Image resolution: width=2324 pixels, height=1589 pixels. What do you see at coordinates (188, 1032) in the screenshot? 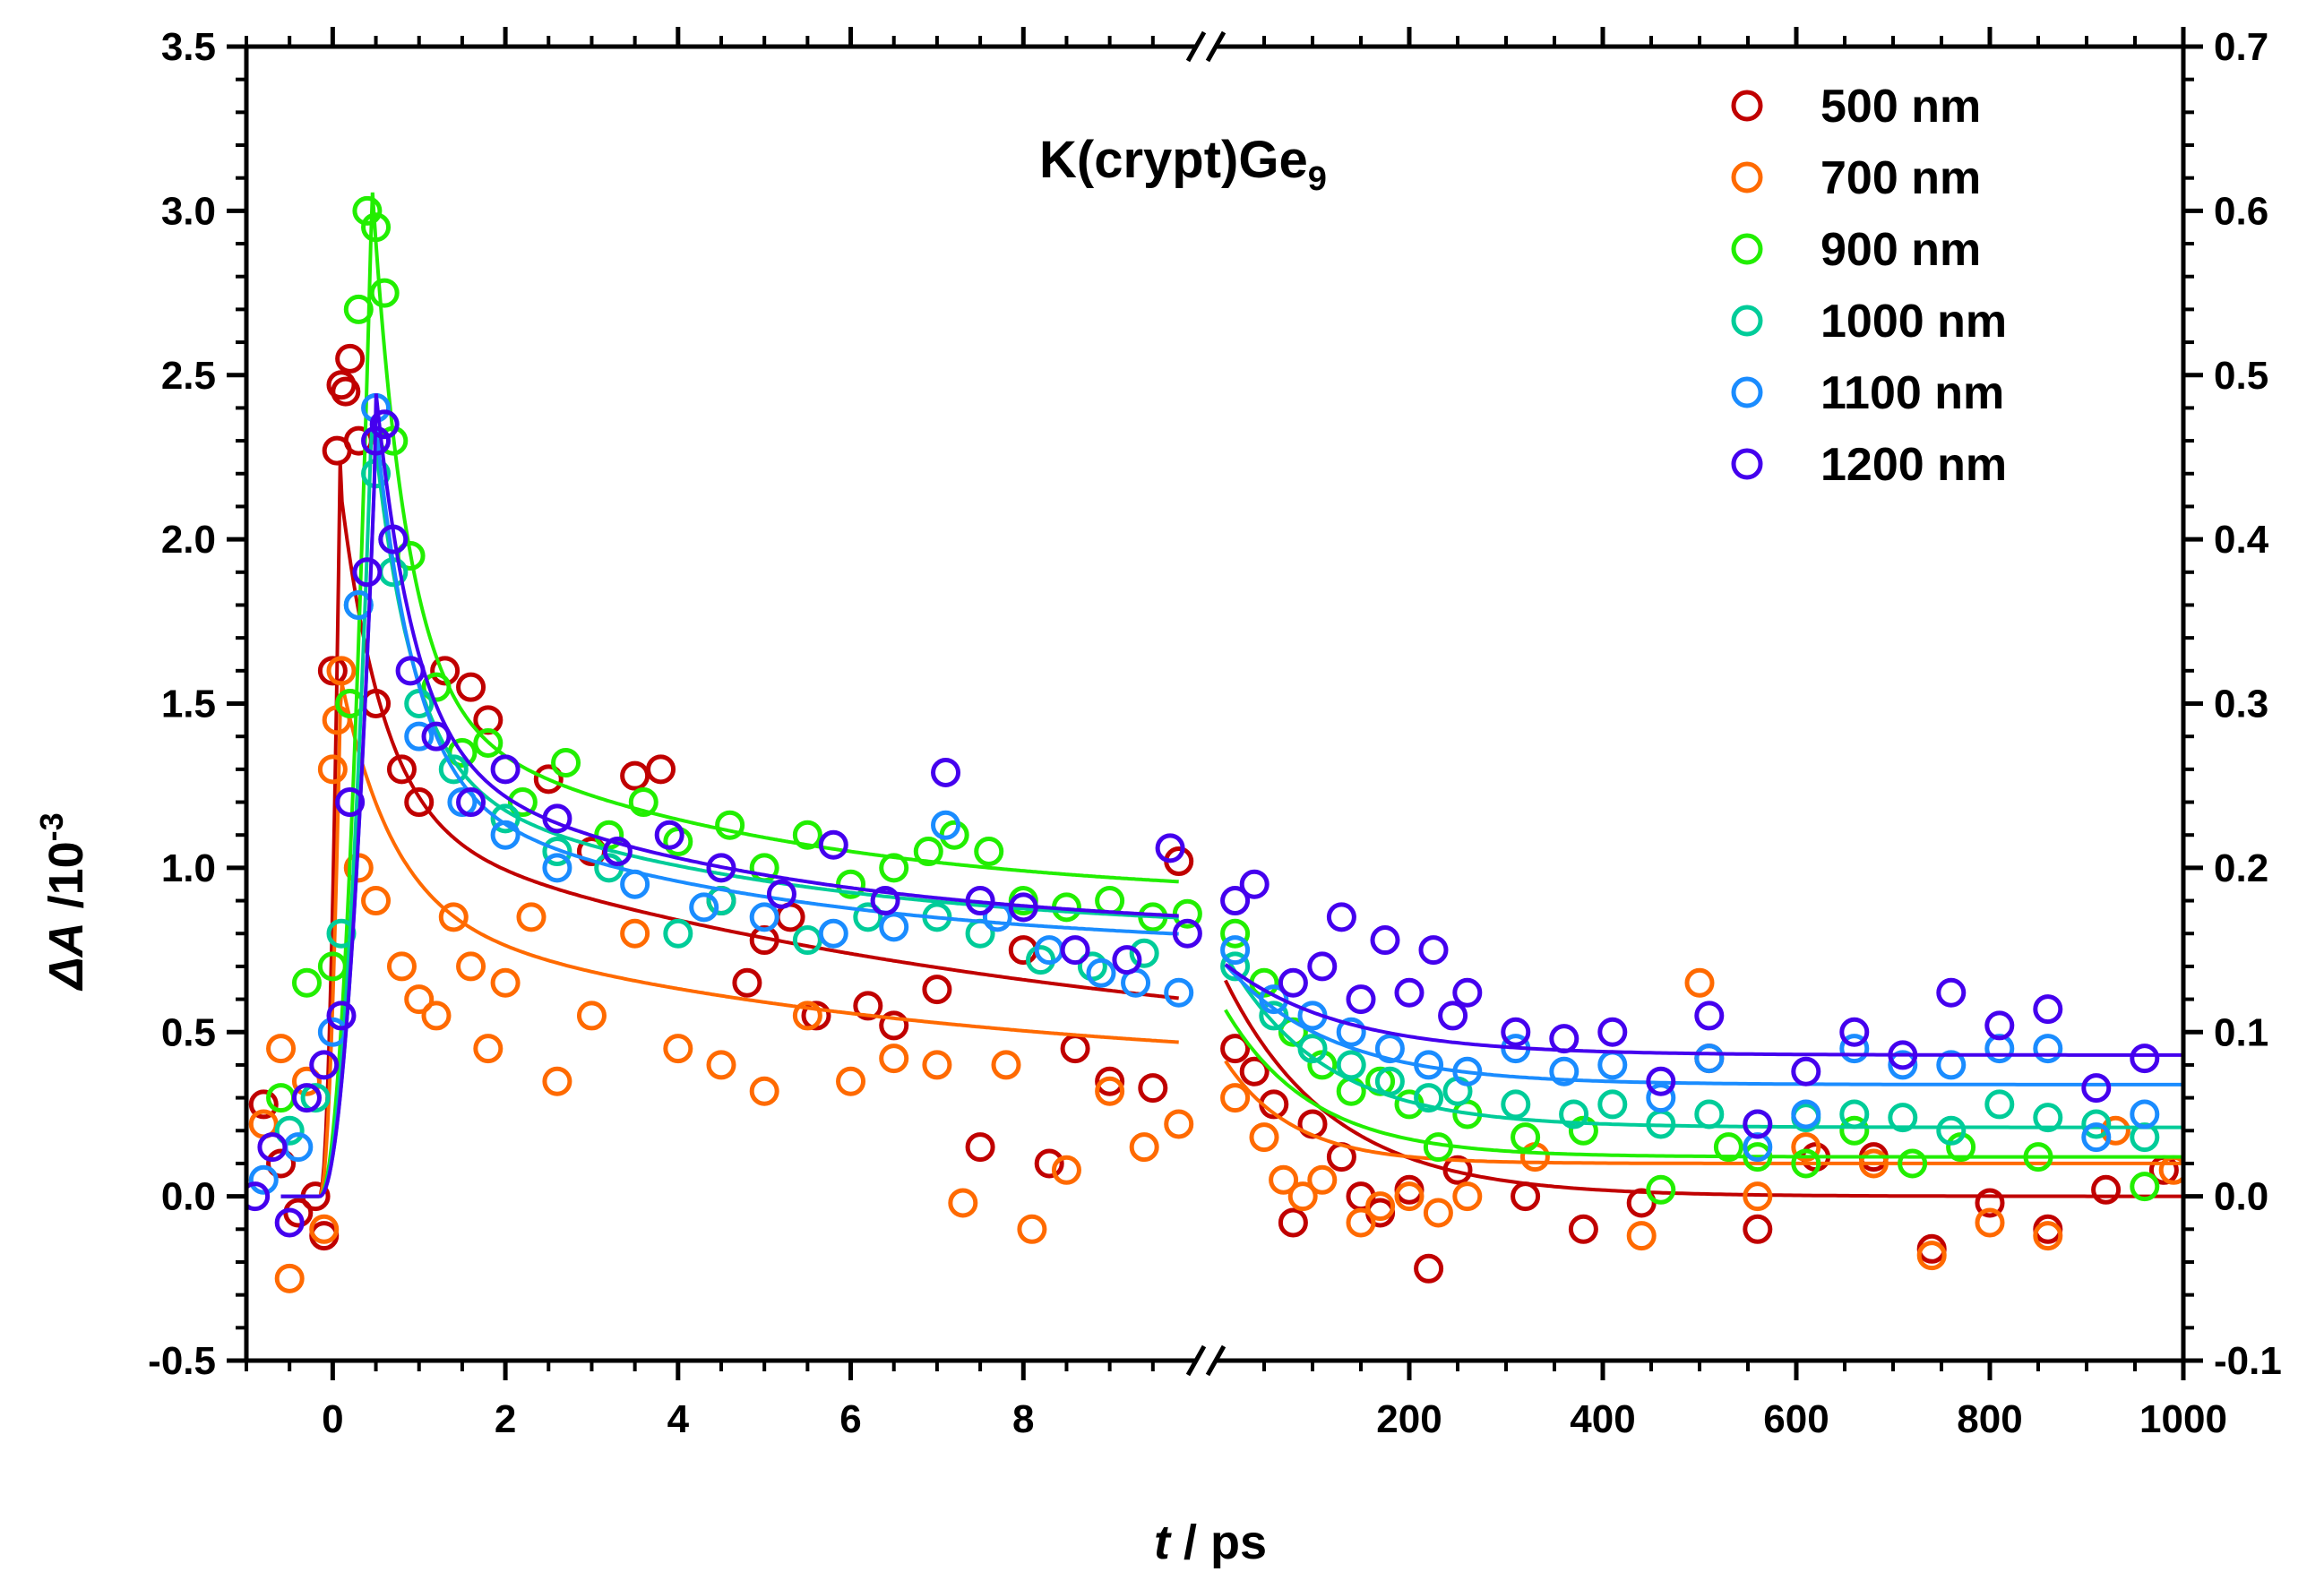
I see `y-tick-label-left: 0.5` at bounding box center [188, 1032].